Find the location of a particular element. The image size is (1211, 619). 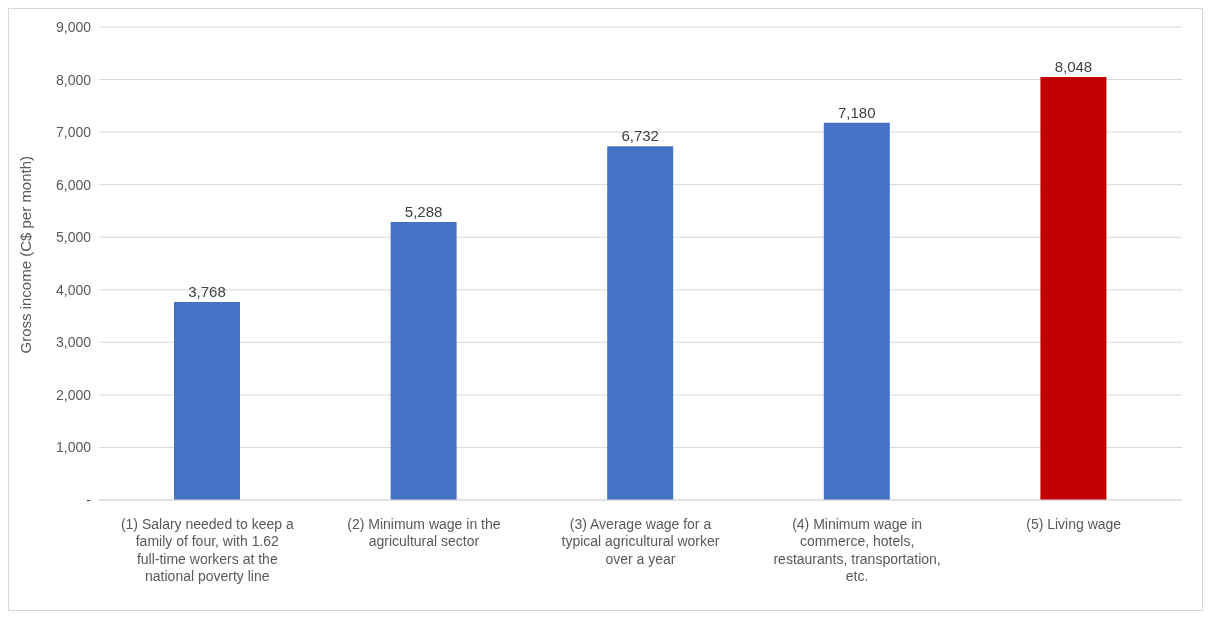

y-tick-label: 4,000 is located at coordinates (73, 289).